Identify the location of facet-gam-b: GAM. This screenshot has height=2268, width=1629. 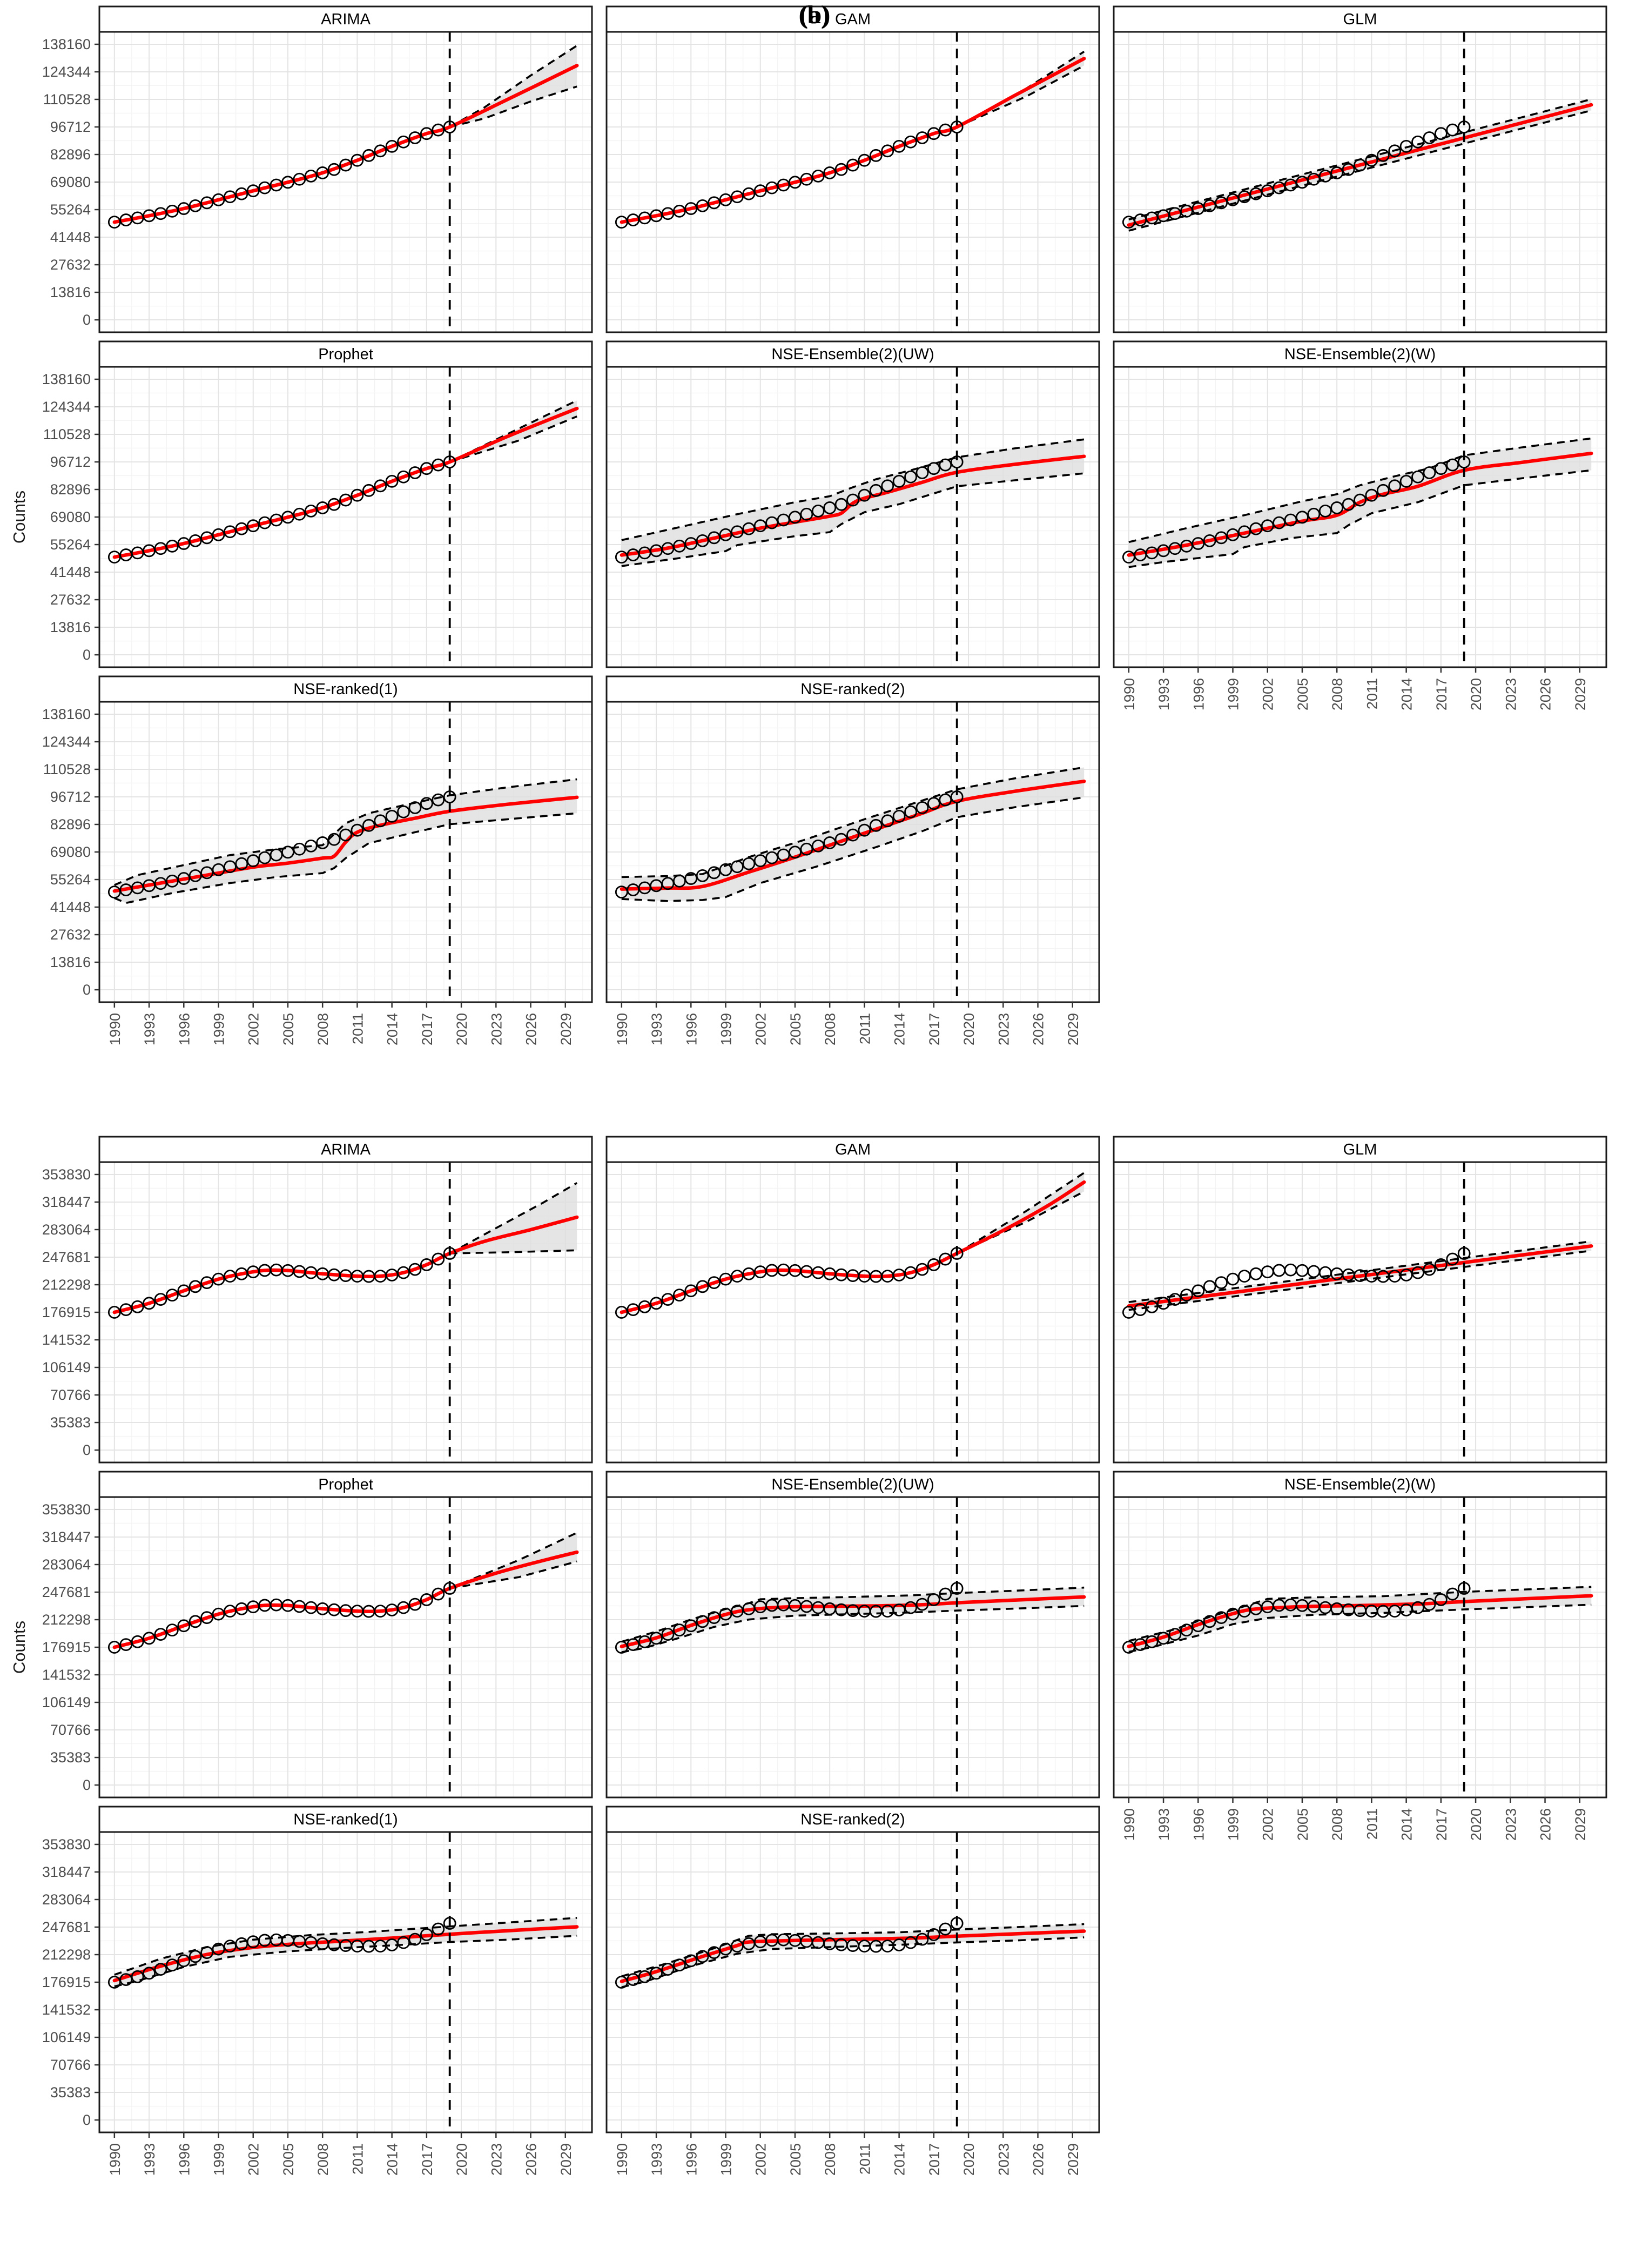
(852, 1300).